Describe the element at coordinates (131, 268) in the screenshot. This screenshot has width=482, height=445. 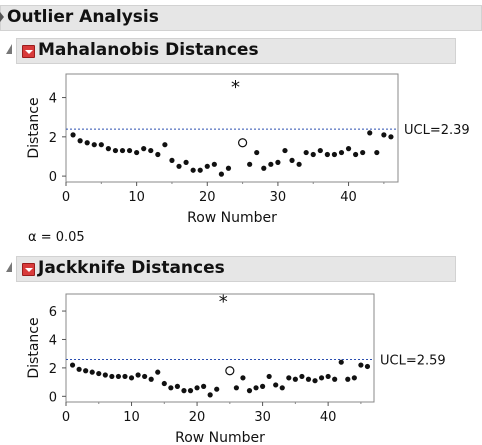
I see `jackknife-title: Jackknife Distances` at that location.